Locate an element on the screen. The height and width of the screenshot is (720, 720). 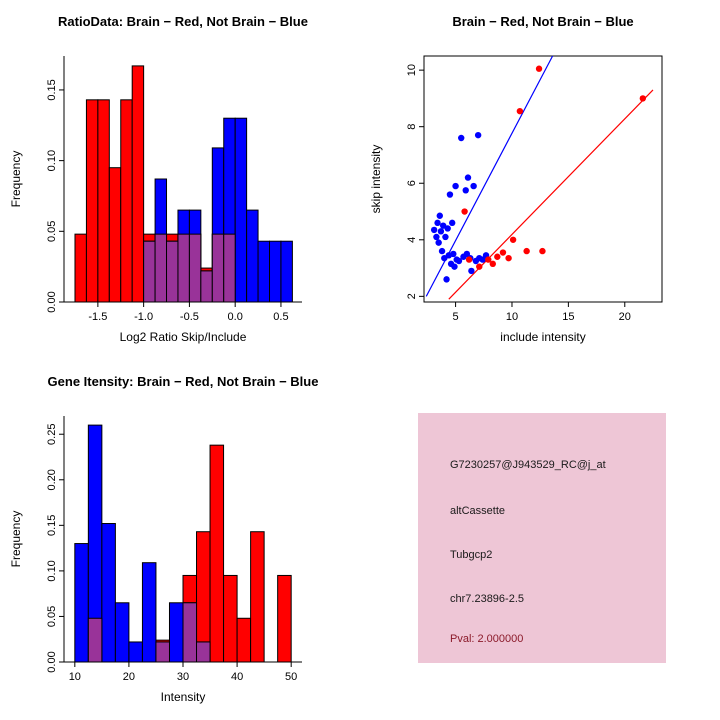
gene-hist-xlabel: Intensity is located at coordinates (183, 697).